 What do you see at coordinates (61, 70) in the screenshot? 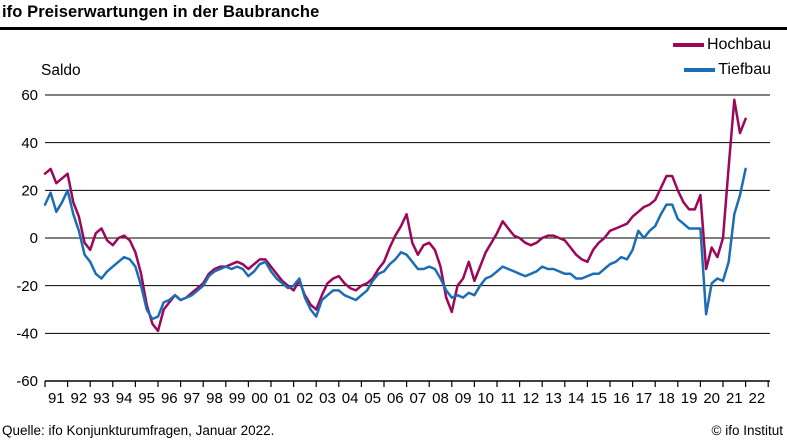
I see `y-axis-label: Saldo` at bounding box center [61, 70].